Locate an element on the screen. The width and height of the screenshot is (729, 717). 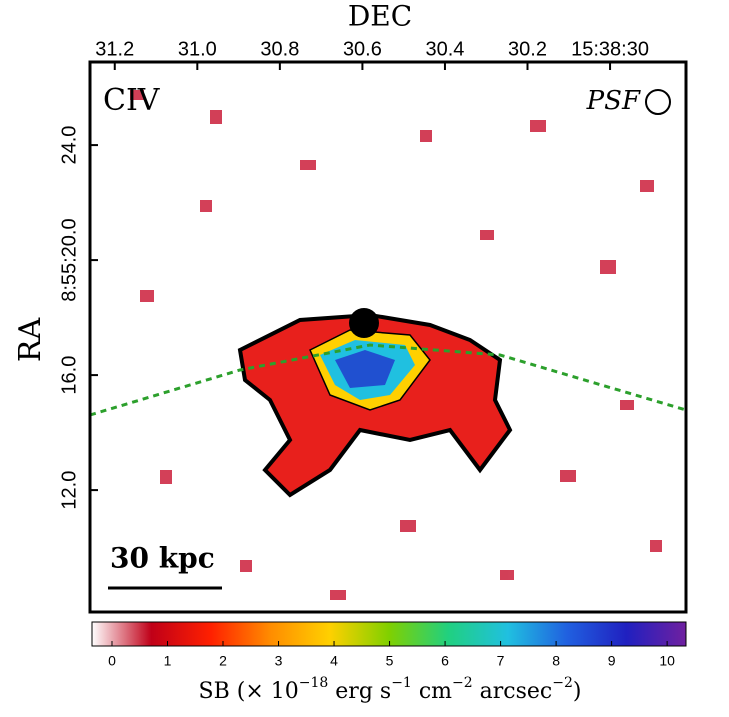
colorbar-tick-label: 10 is located at coordinates (667, 661).